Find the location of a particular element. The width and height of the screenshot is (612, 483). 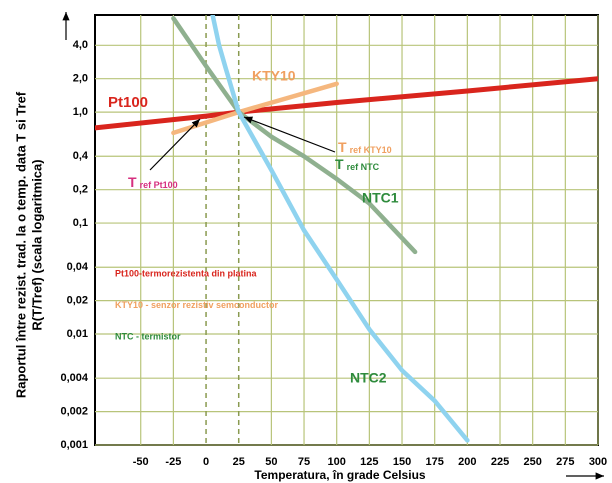

y-tick-label: 0,4 is located at coordinates (81, 156).